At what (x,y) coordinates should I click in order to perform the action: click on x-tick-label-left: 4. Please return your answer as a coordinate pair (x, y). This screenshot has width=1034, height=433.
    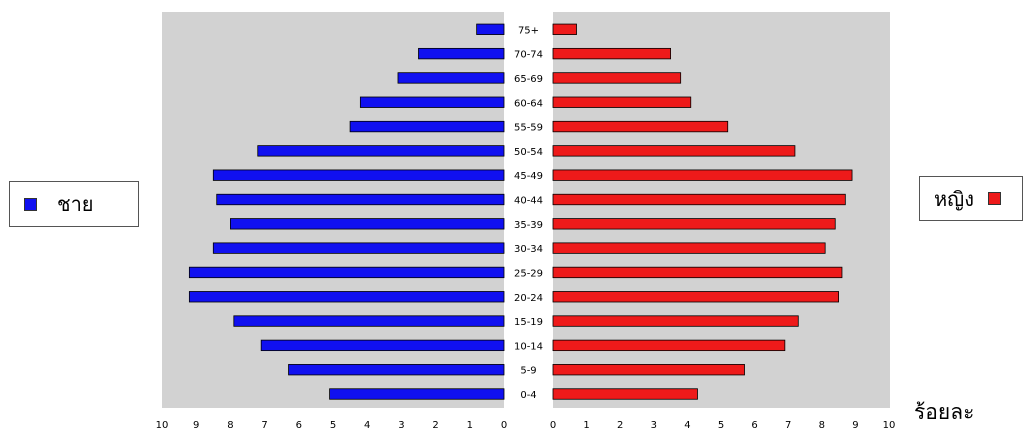
    Looking at the image, I should click on (367, 425).